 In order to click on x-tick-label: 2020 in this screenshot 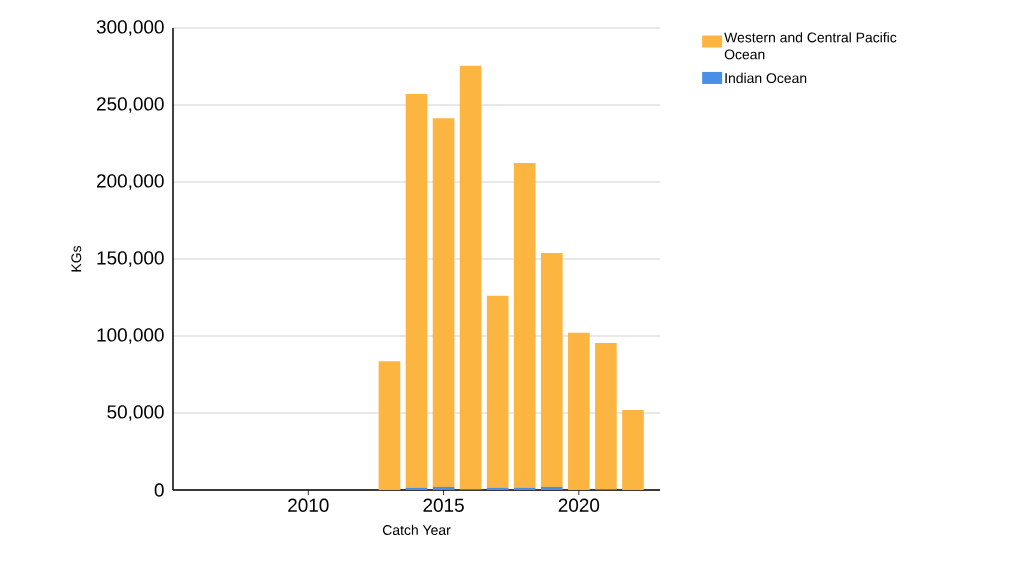, I will do `click(579, 505)`.